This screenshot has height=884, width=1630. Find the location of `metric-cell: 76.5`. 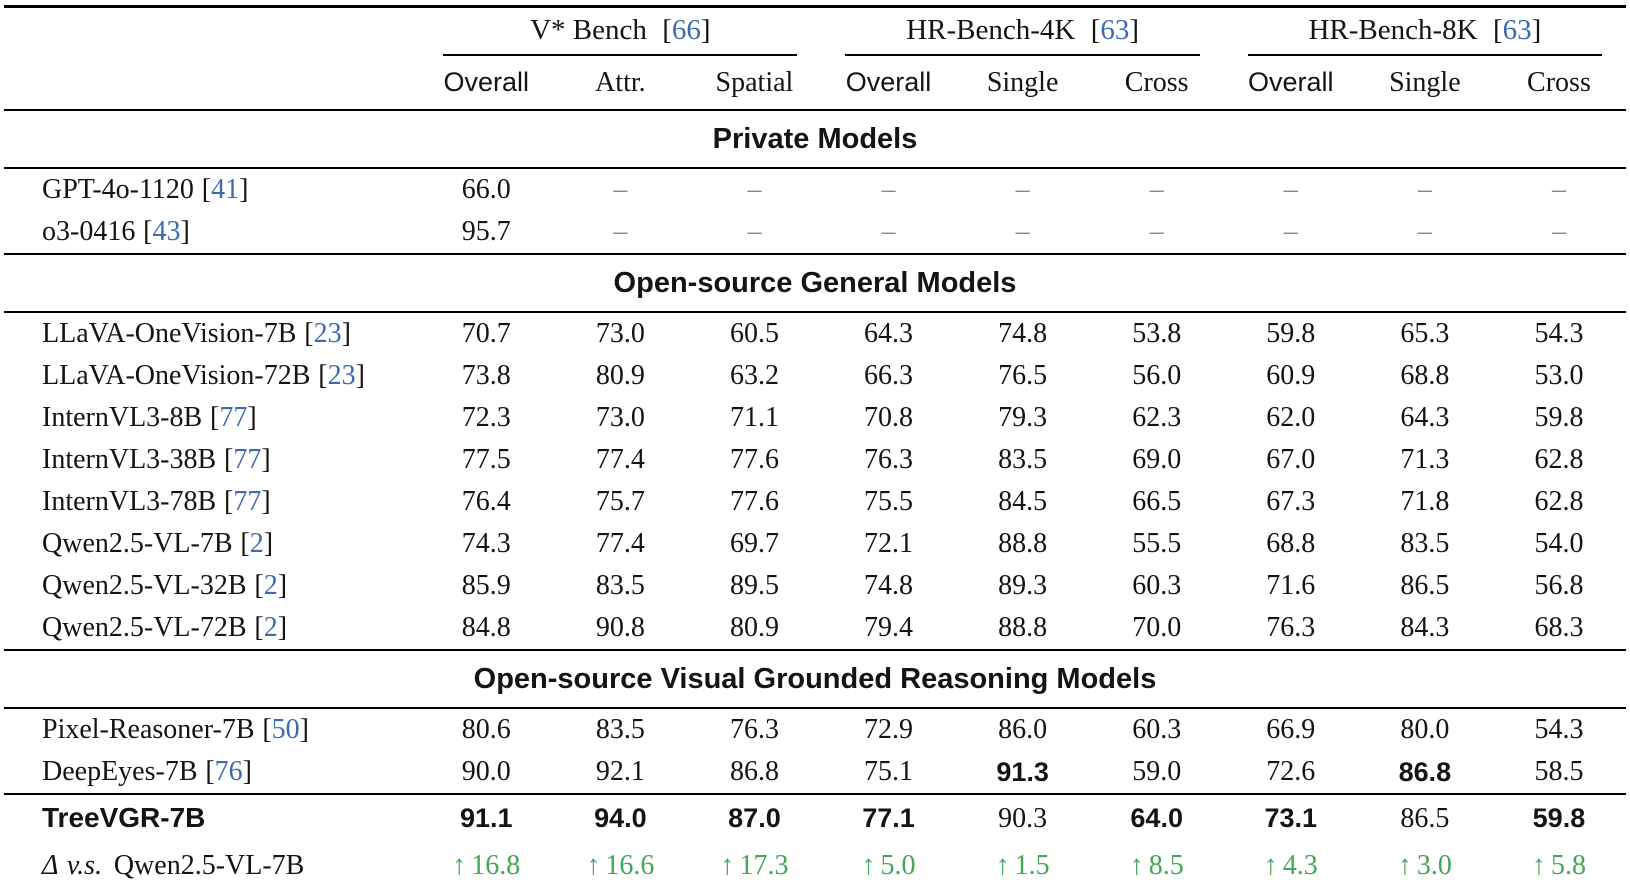

metric-cell: 76.5 is located at coordinates (1023, 375).